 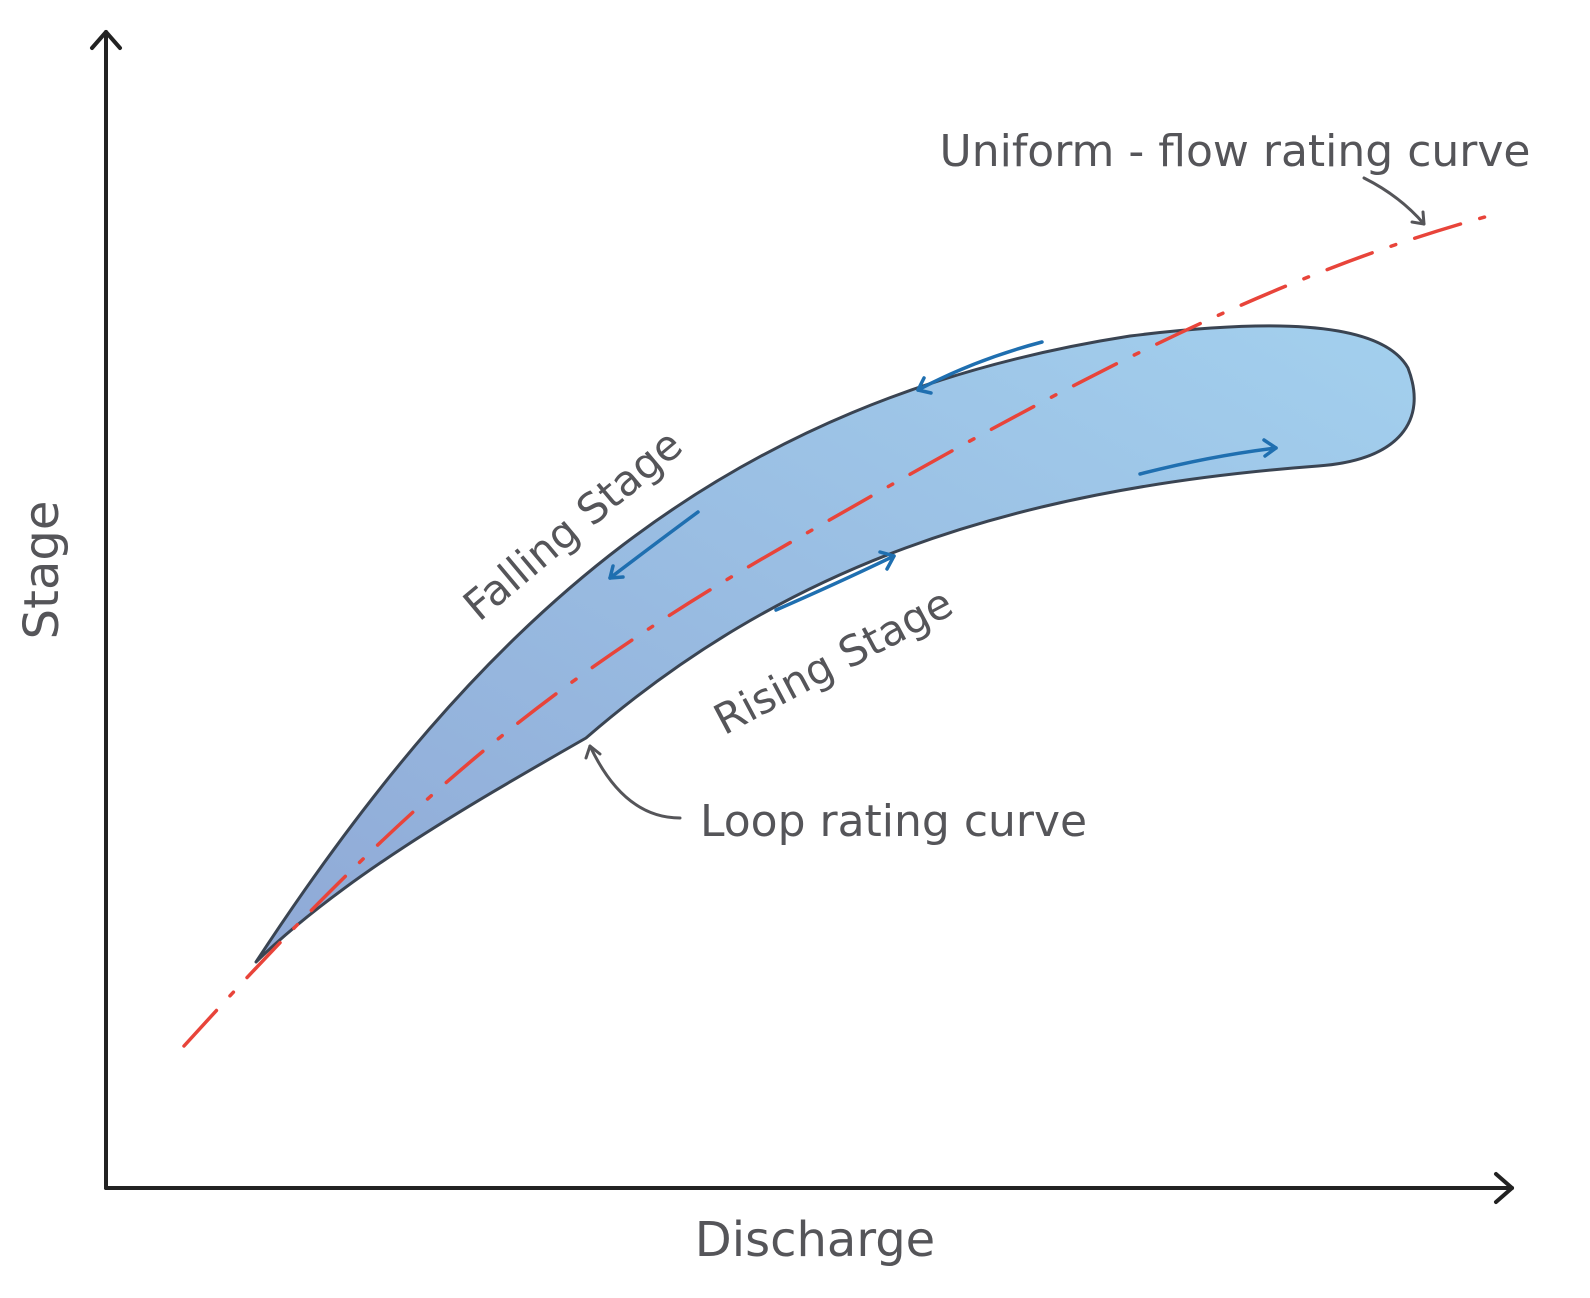 I want to click on y-axis-label: Stage, so click(x=42, y=570).